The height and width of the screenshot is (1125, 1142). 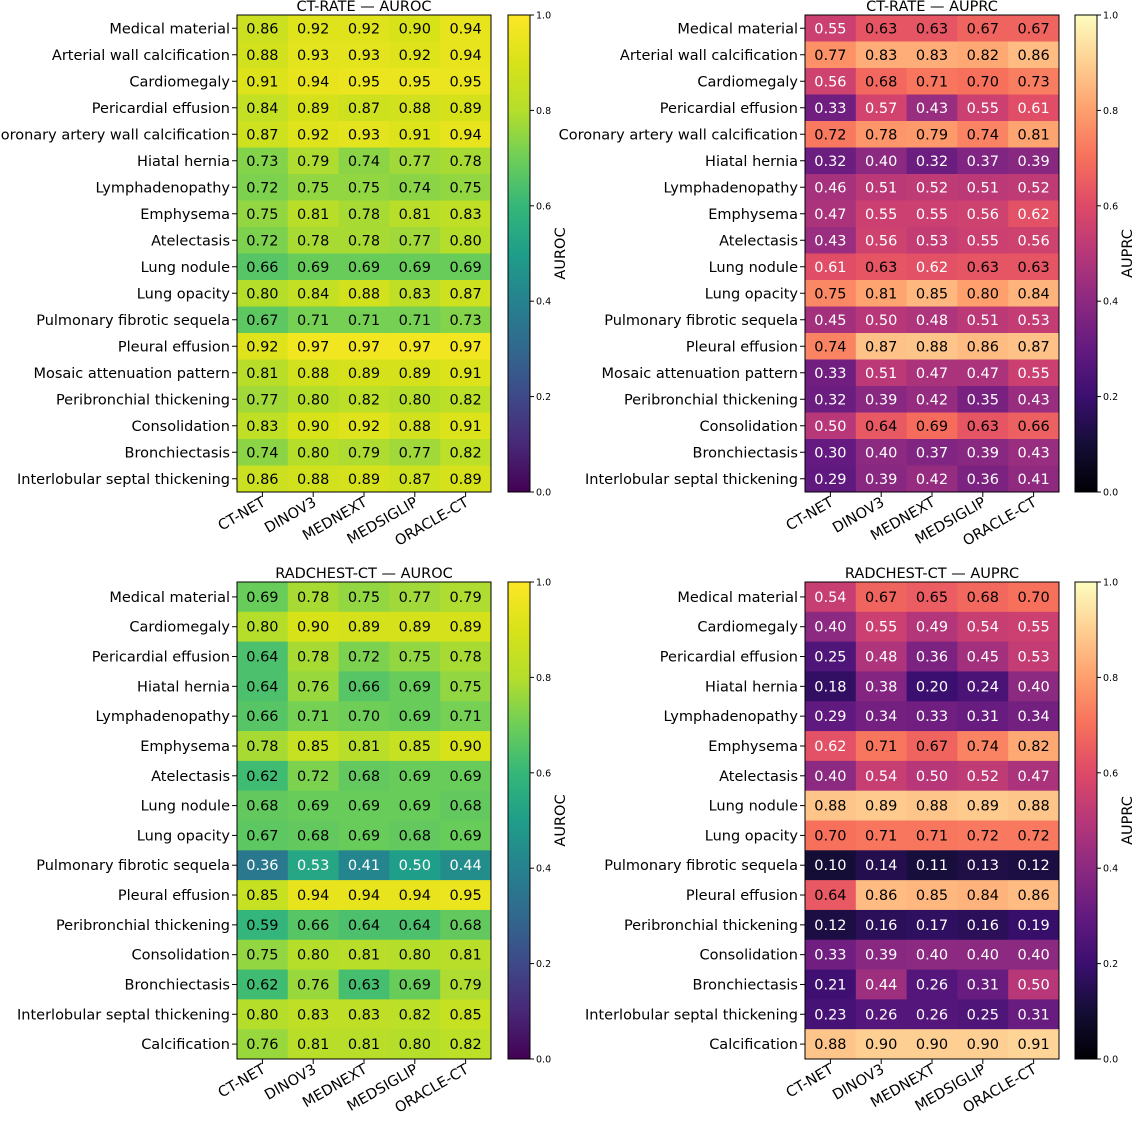 I want to click on colorbar-gradient, so click(x=1086, y=253).